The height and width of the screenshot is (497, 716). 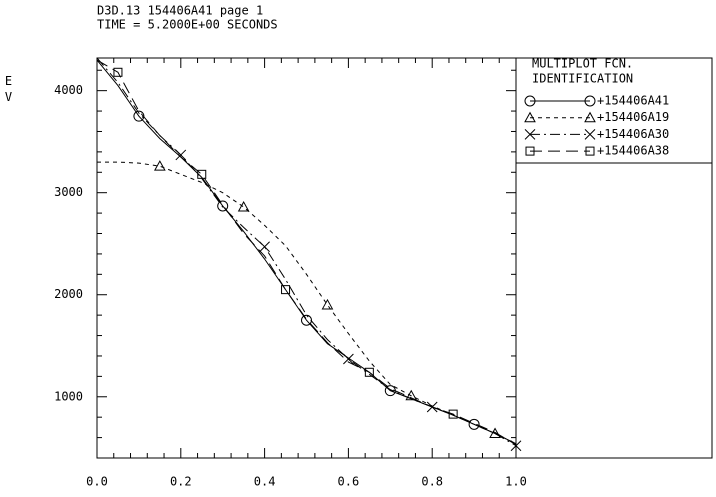 What do you see at coordinates (68, 90) in the screenshot?
I see `y-tick-label: 4000` at bounding box center [68, 90].